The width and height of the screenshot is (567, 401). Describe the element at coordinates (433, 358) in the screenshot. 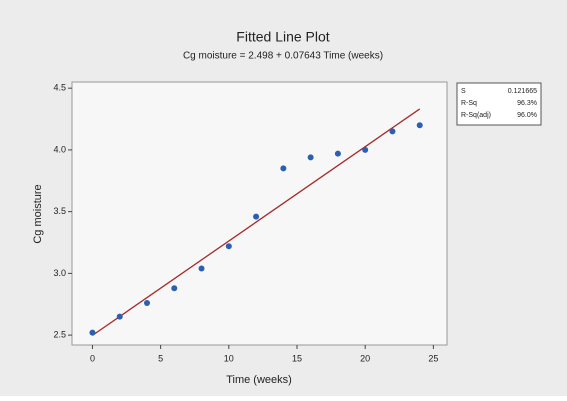

I see `x-tick-label: 25` at that location.